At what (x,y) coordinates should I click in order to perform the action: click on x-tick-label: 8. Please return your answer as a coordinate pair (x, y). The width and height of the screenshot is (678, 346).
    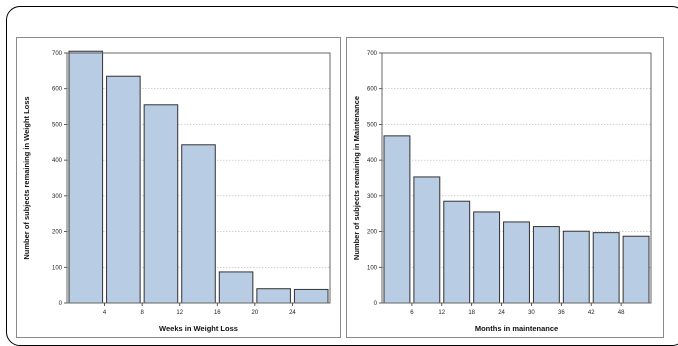
    Looking at the image, I should click on (142, 313).